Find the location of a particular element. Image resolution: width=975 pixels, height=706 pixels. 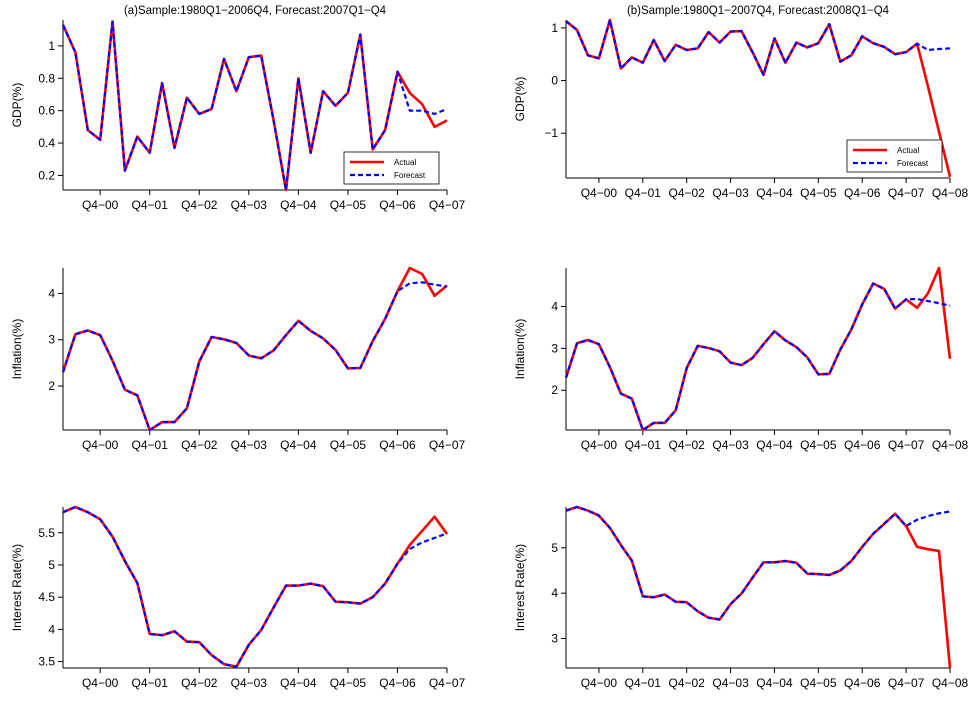

y-tick-label: 0.2 is located at coordinates (46, 175).